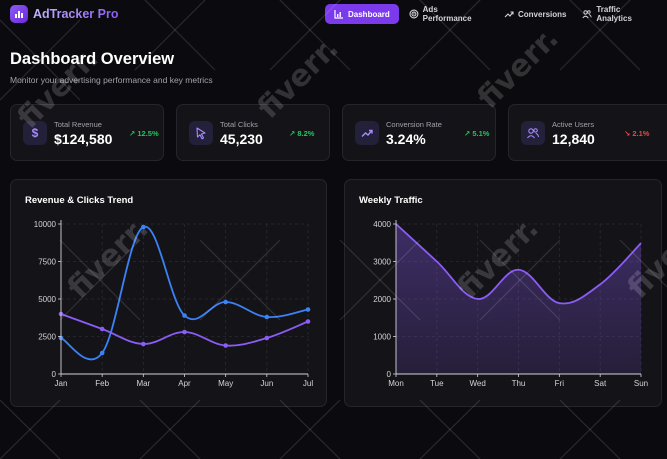  I want to click on x-tick-label: Thu, so click(519, 383).